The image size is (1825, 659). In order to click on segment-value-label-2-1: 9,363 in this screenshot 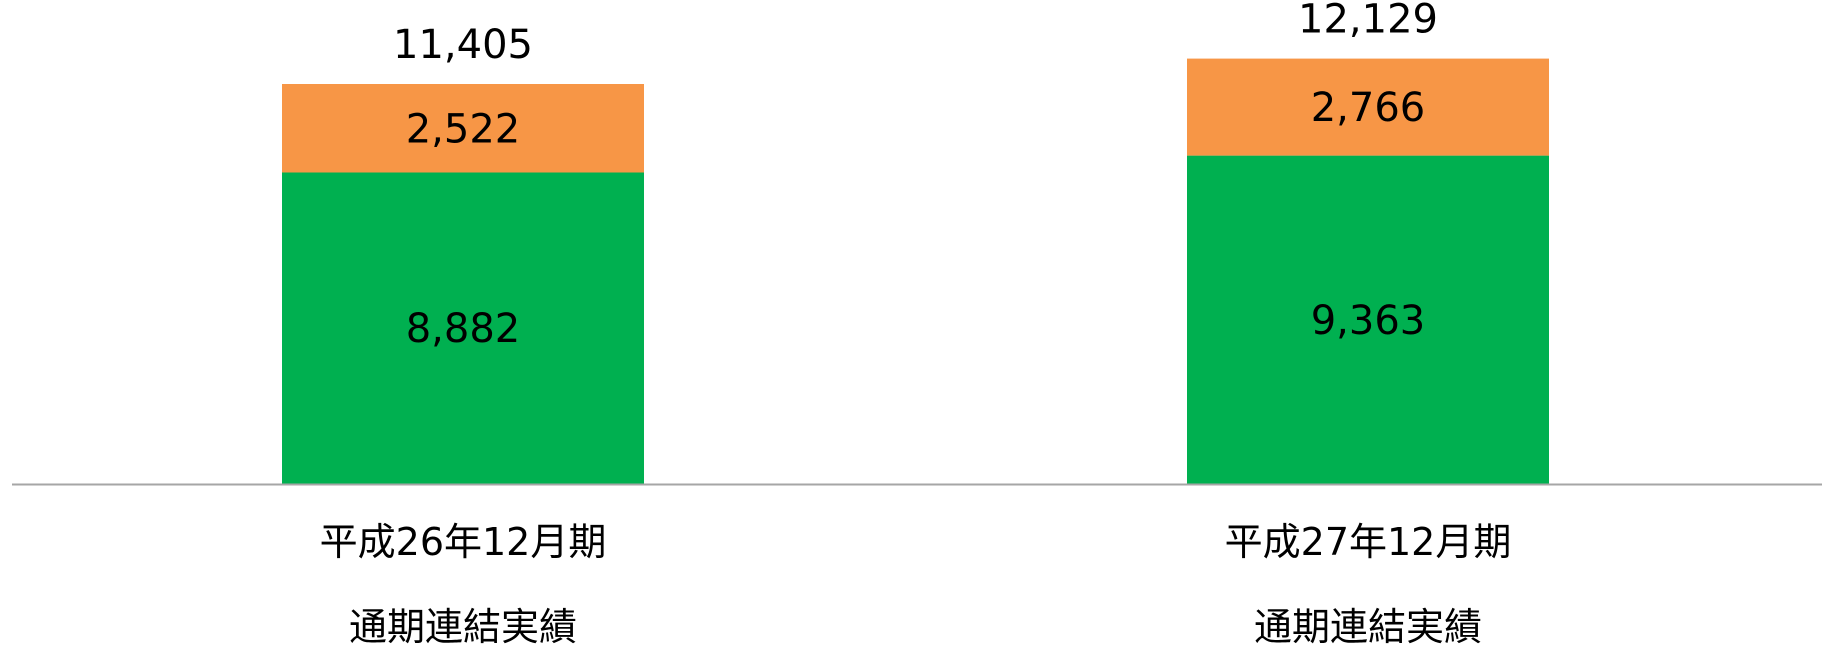, I will do `click(1368, 321)`.